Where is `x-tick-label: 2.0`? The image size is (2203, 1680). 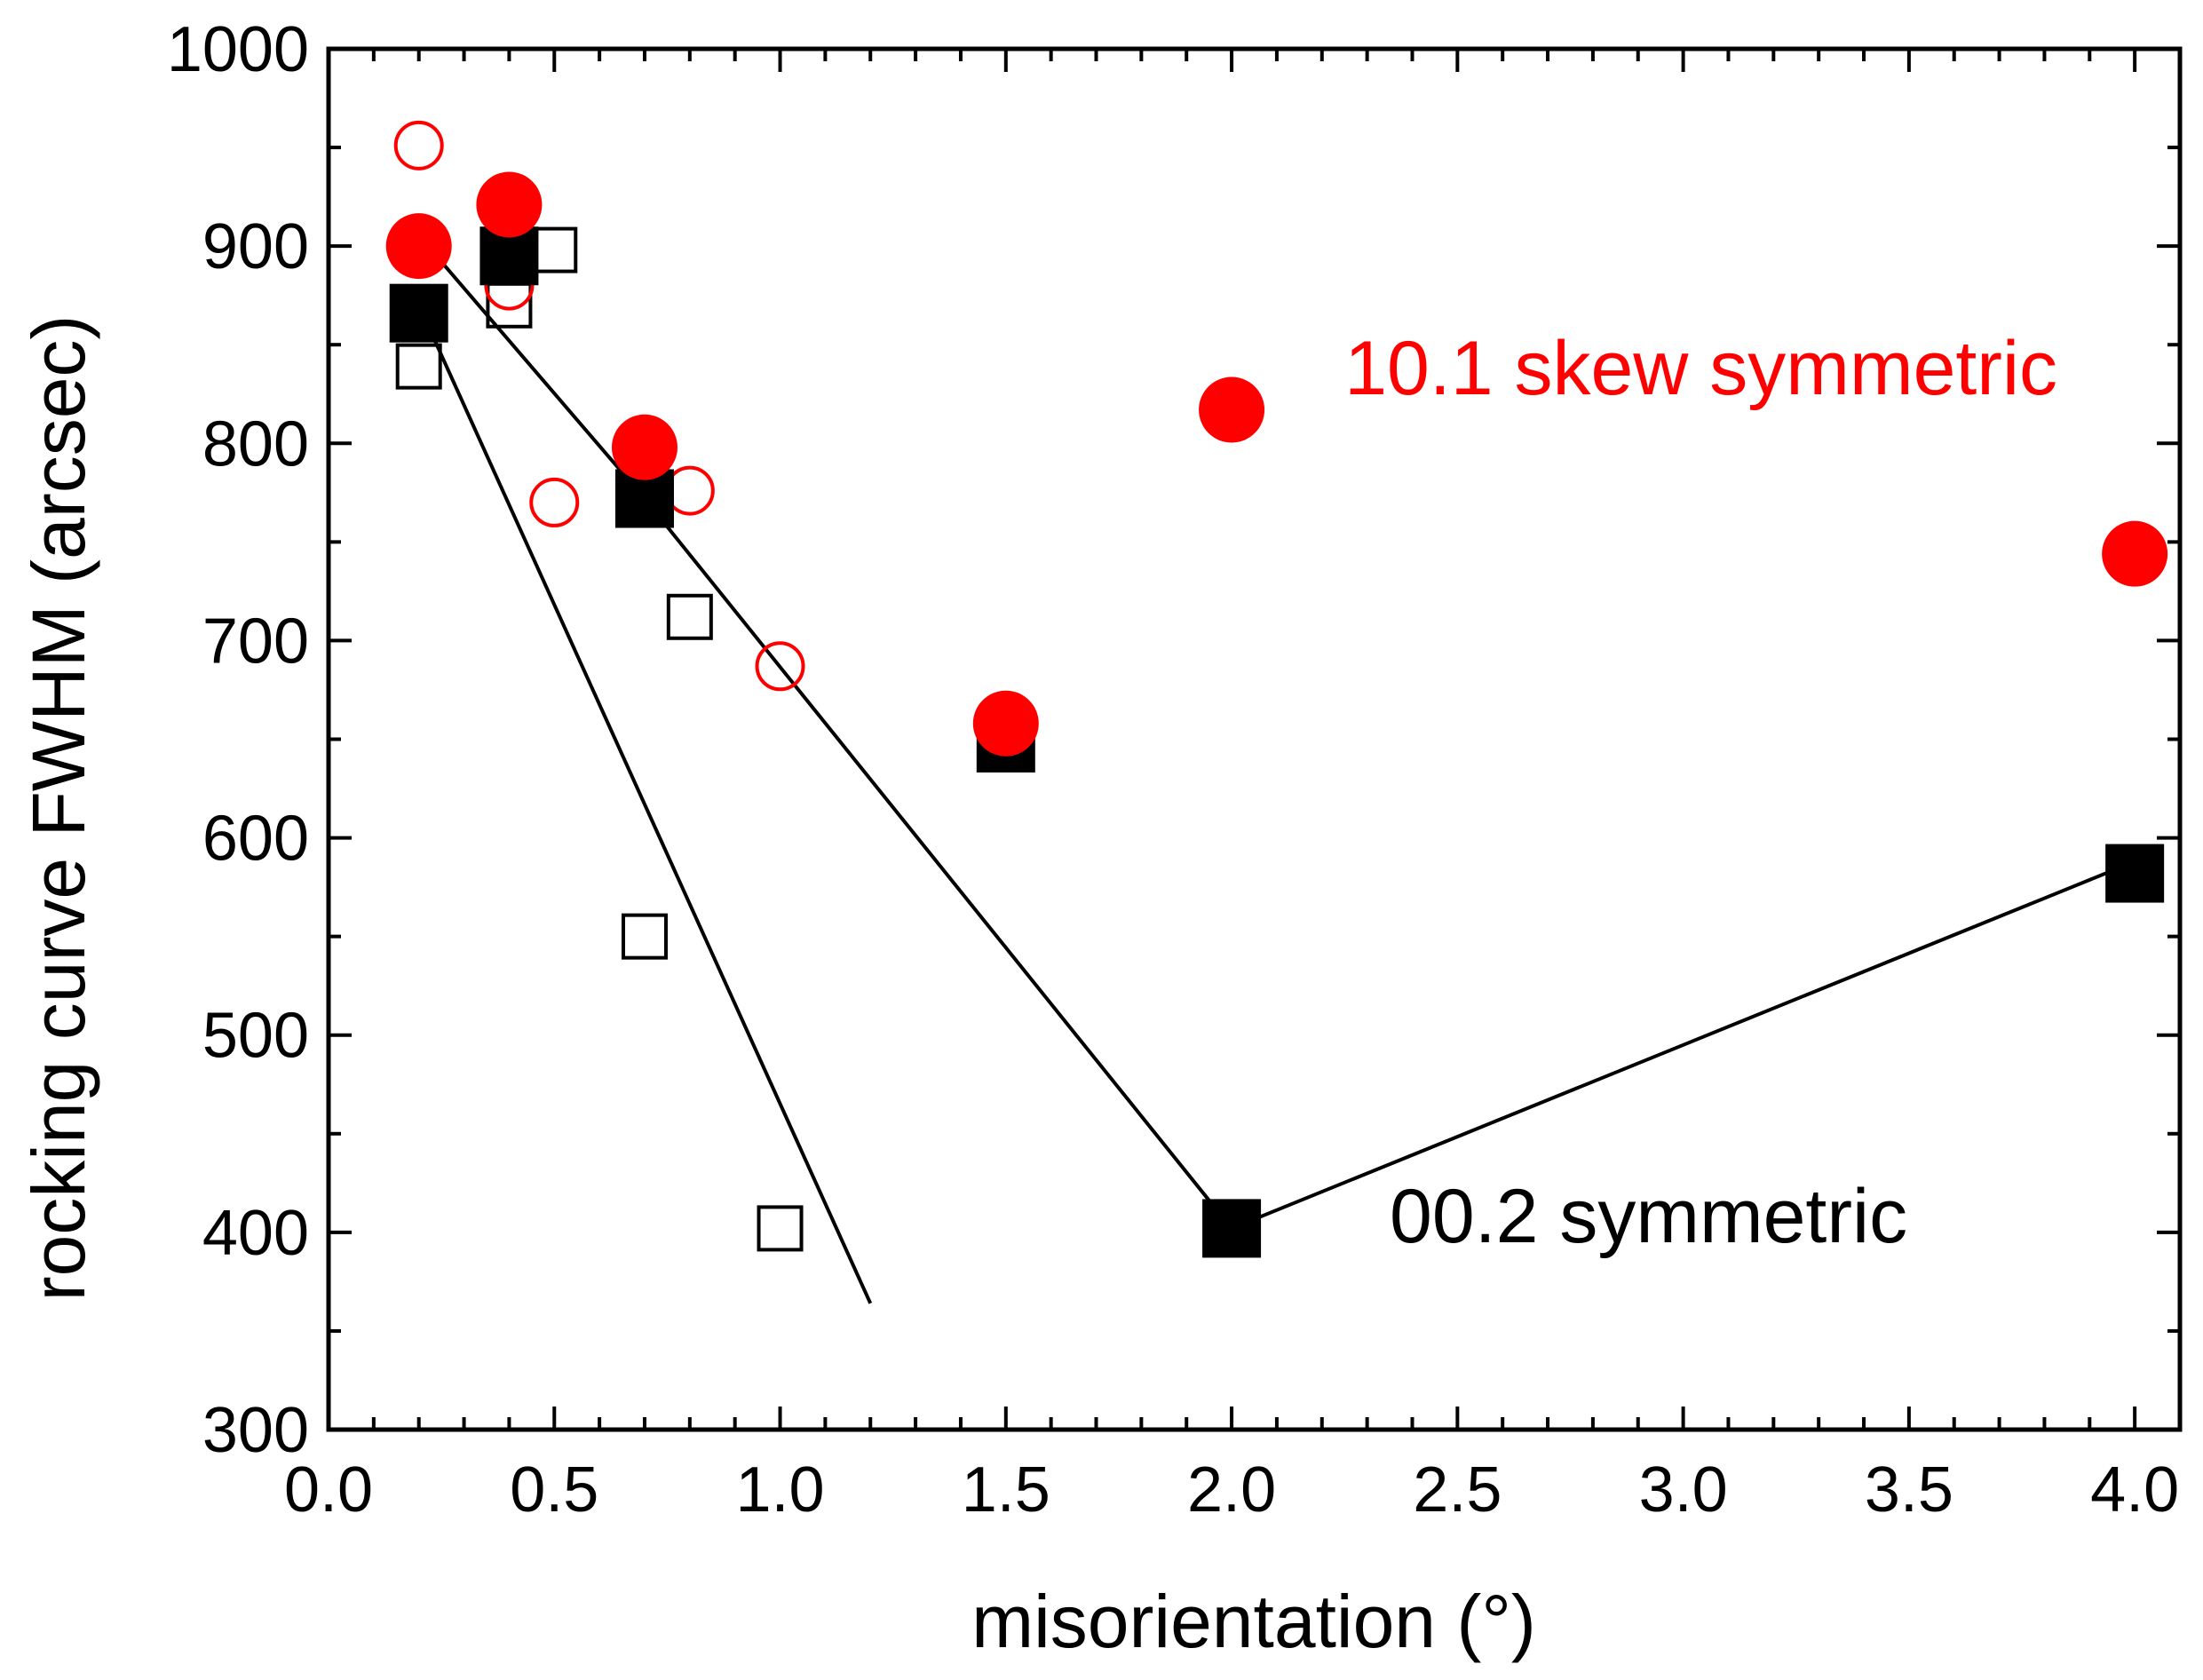
x-tick-label: 2.0 is located at coordinates (1231, 1489).